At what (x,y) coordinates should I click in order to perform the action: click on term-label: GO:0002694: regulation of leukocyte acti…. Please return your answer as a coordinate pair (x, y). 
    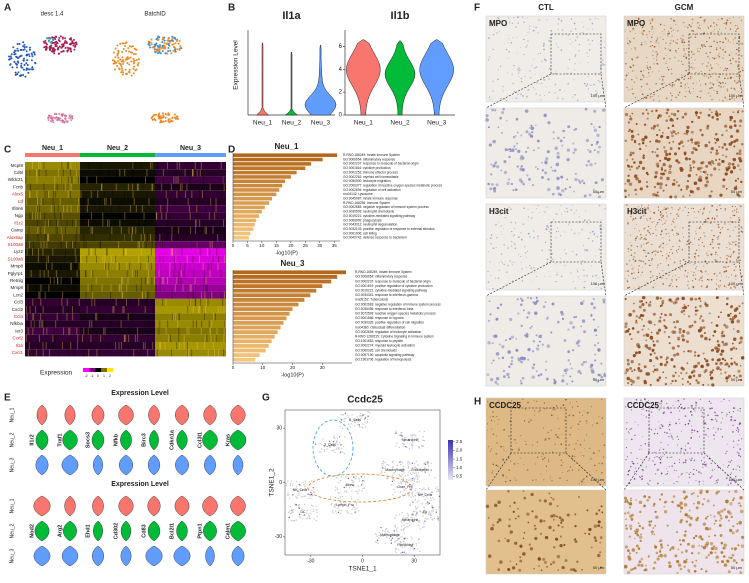
    Looking at the image, I should click on (388, 332).